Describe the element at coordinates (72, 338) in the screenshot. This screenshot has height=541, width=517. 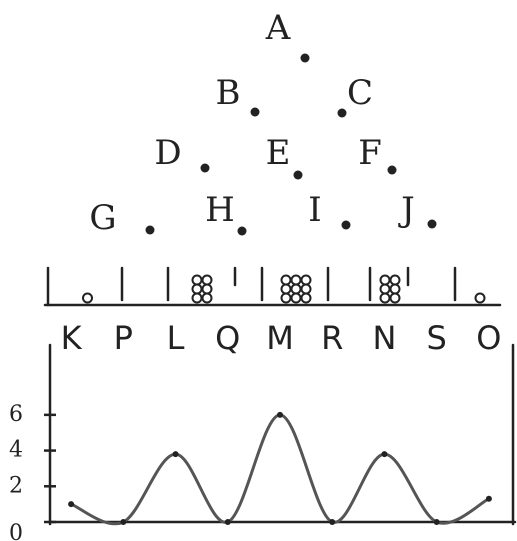
I see `x-category-label: K` at that location.